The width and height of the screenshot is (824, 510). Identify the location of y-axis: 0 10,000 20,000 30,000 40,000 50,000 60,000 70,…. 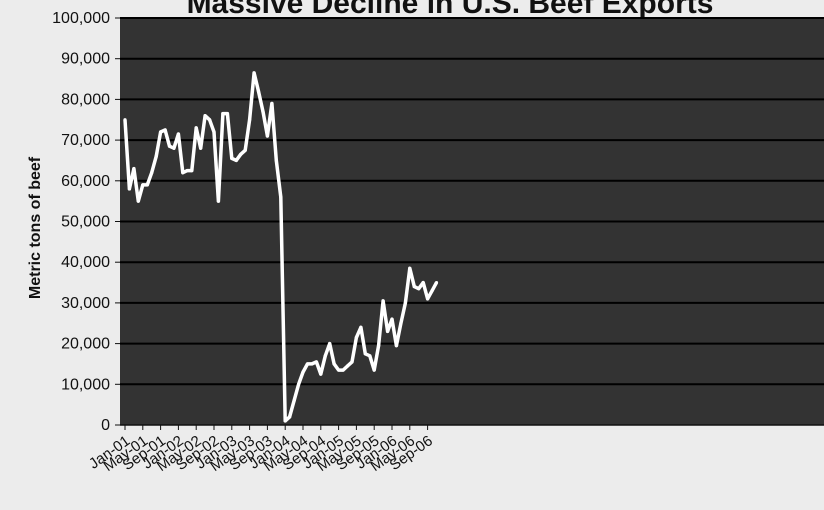
(86, 222).